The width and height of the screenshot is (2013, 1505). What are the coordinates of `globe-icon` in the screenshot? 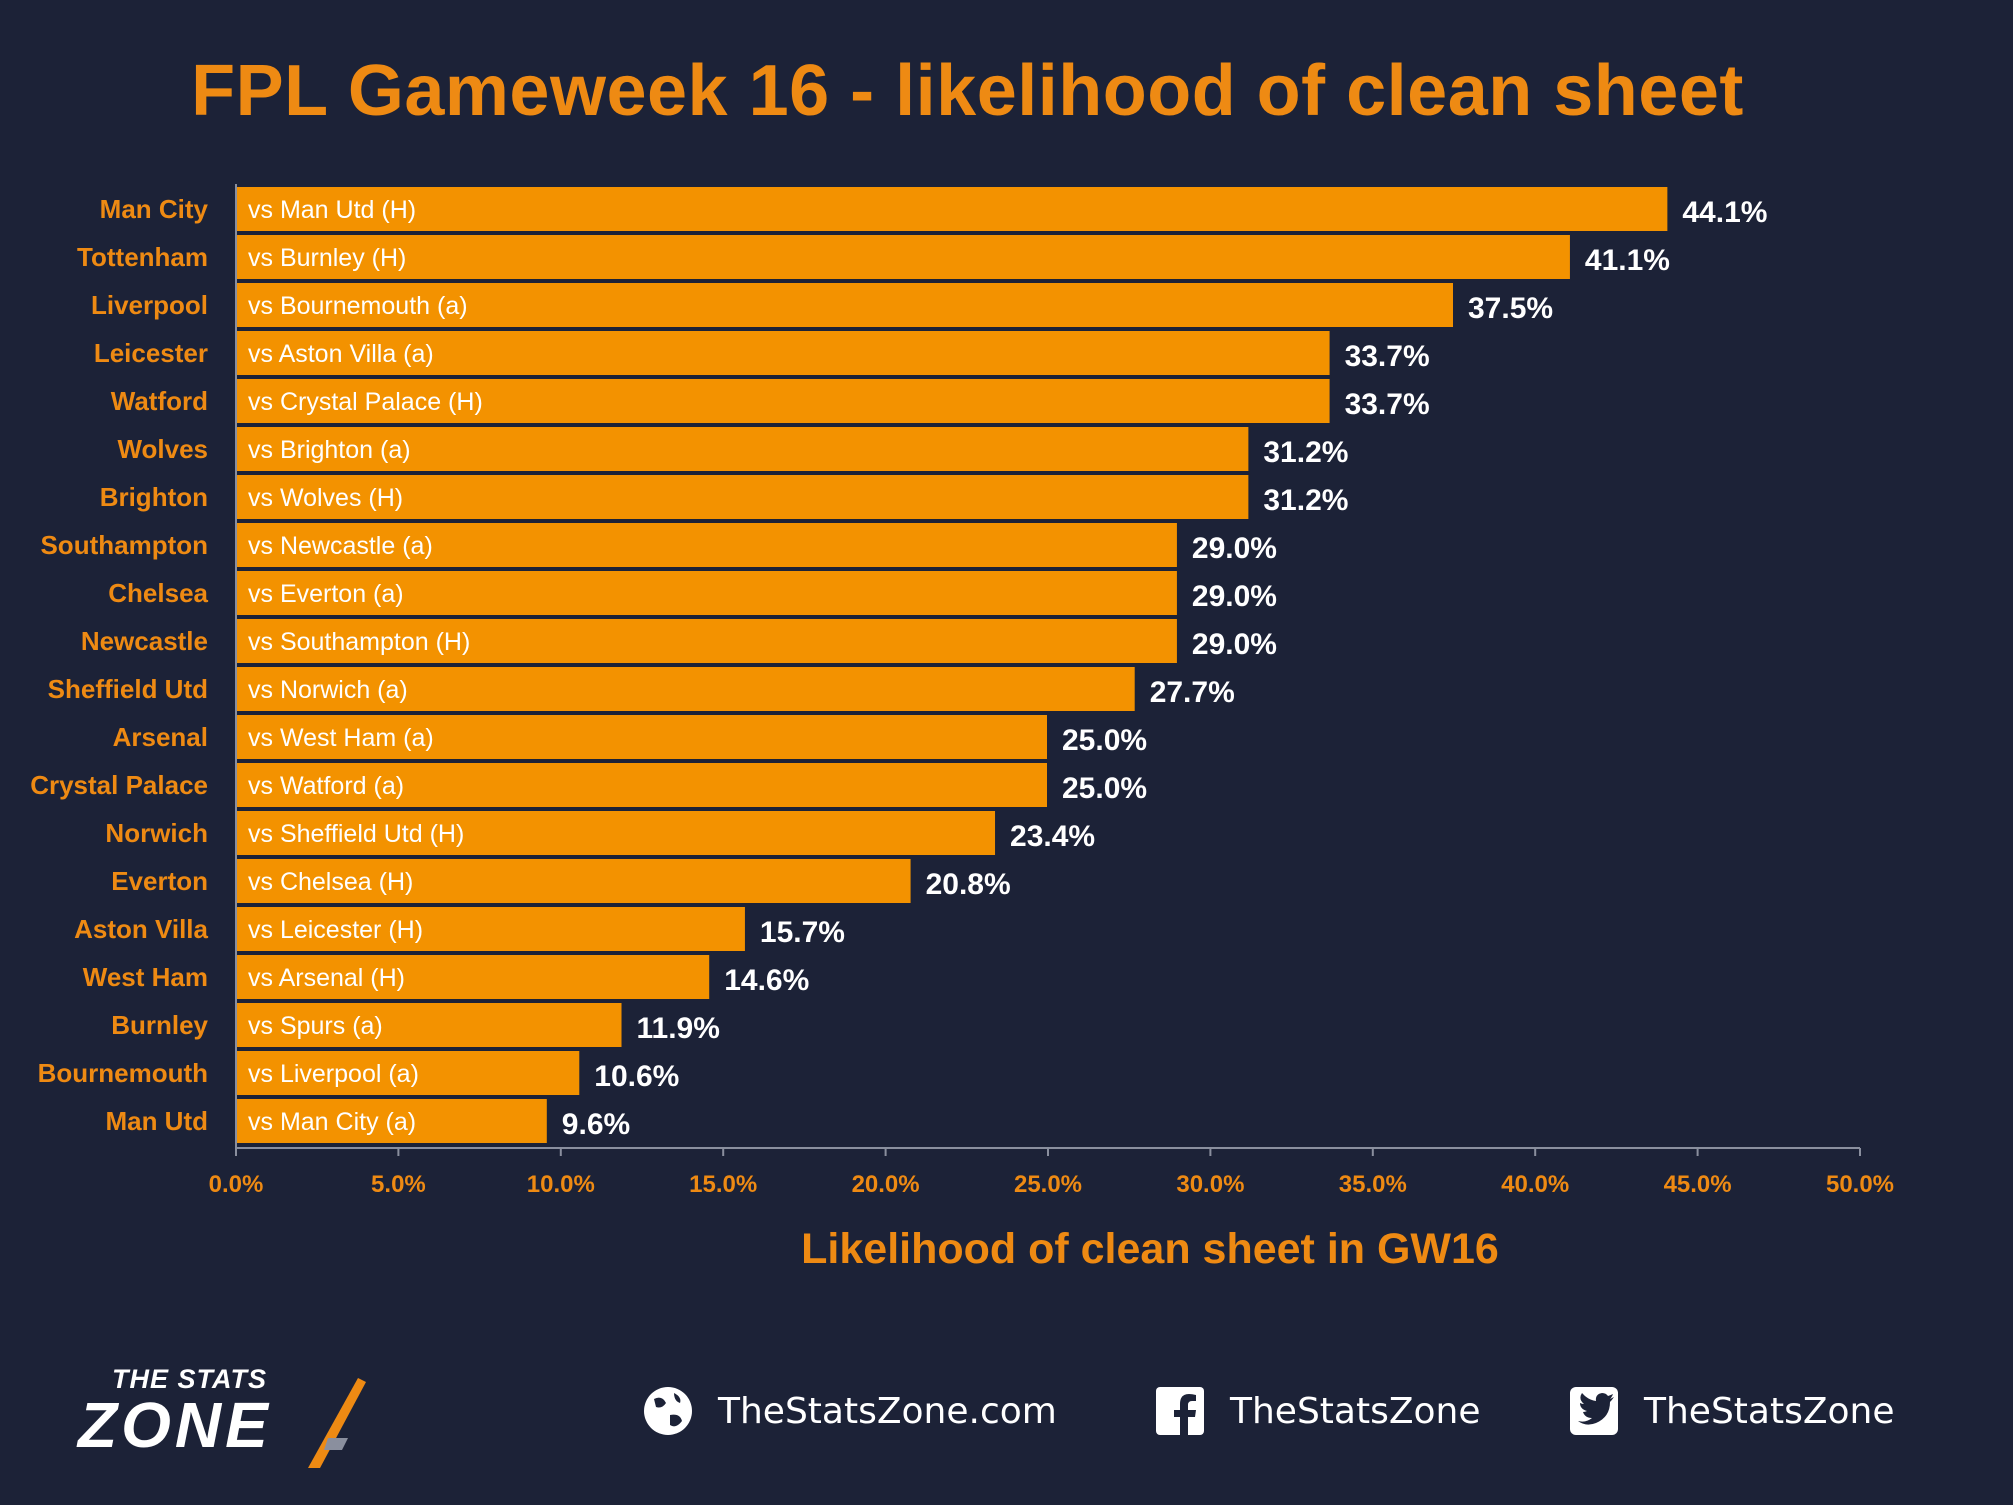 It's located at (668, 1411).